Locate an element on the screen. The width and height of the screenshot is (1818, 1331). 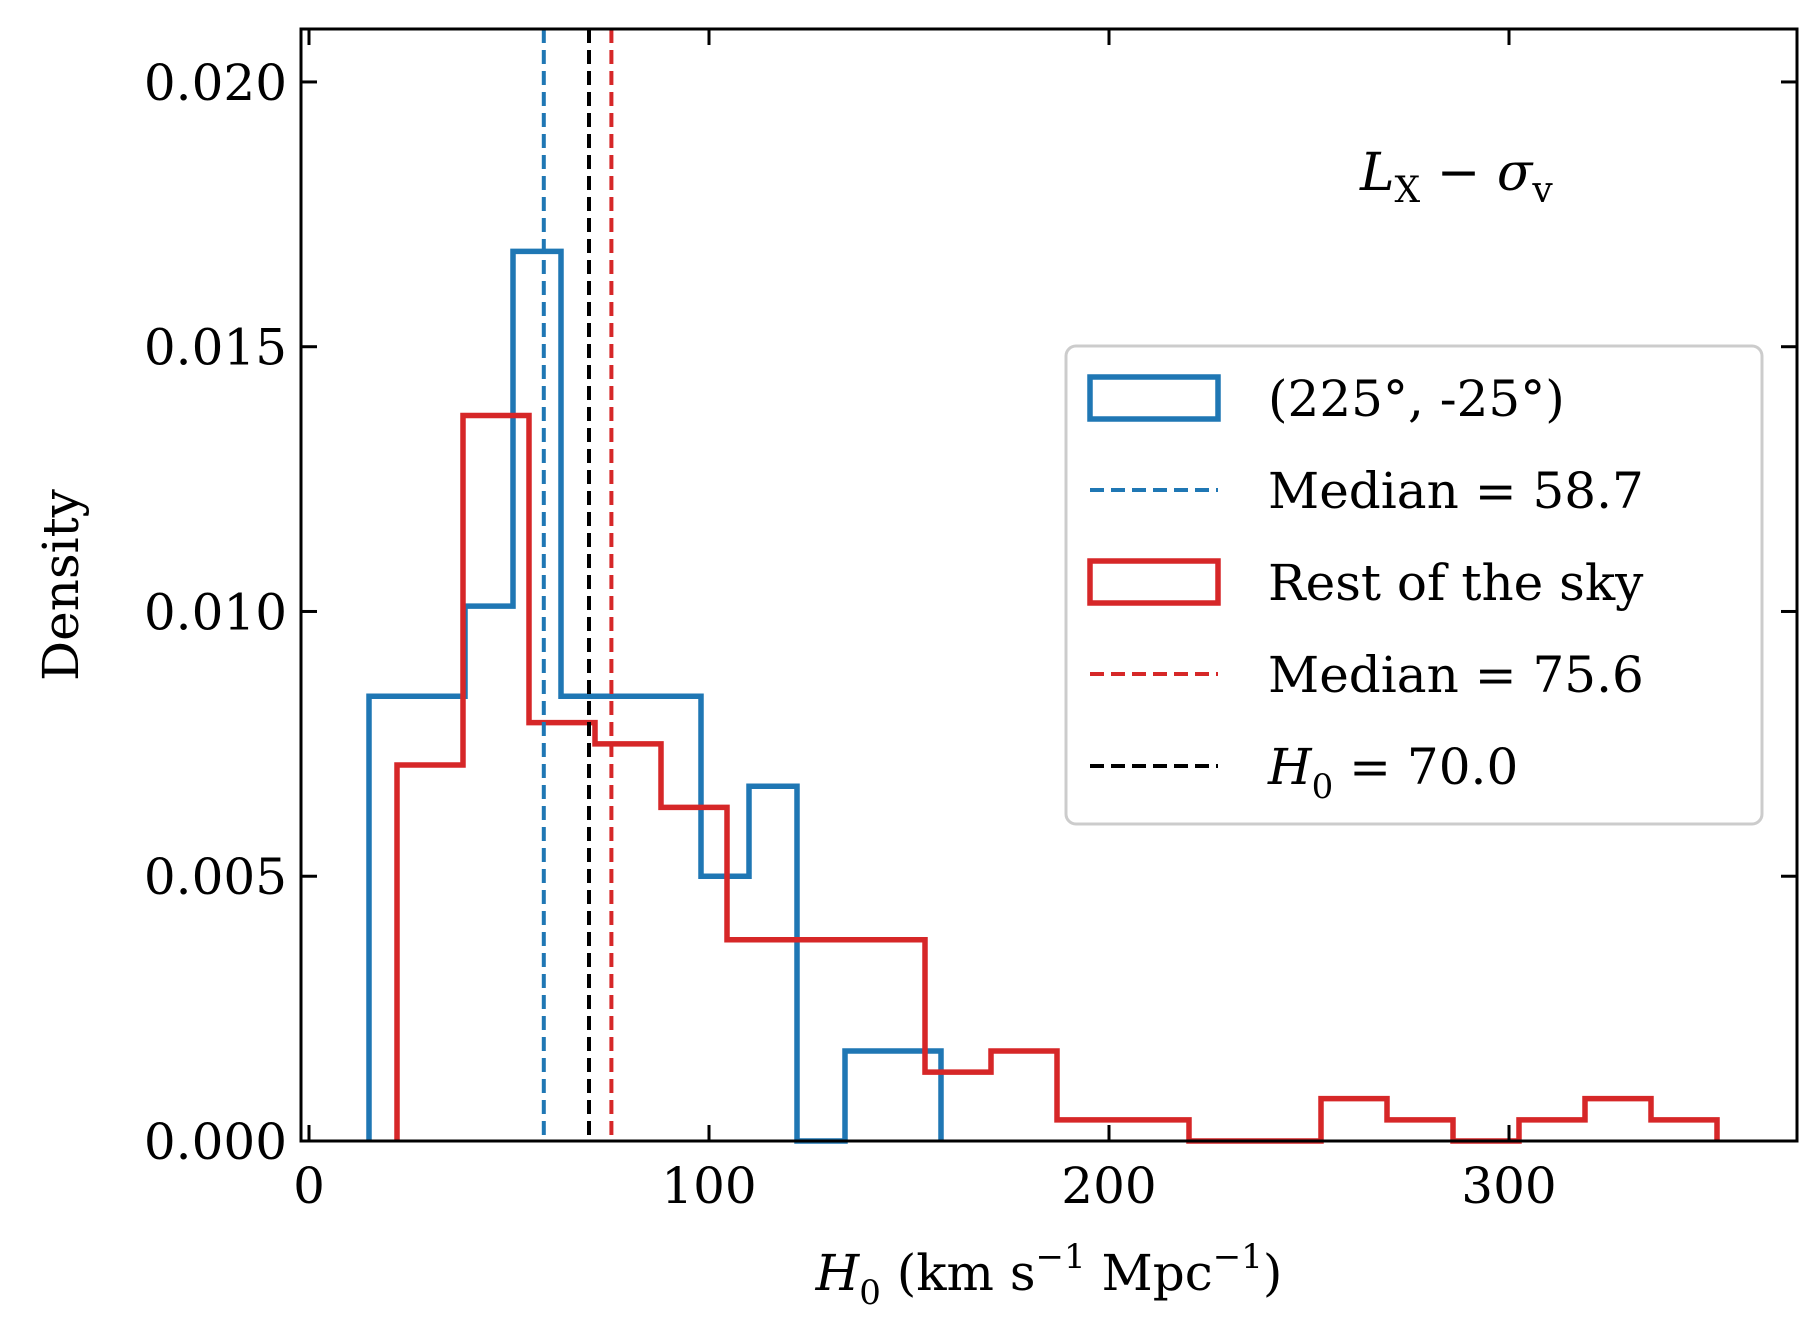
x-axis-label: H0 (km s−1 Mpc−1) is located at coordinates (1049, 1275).